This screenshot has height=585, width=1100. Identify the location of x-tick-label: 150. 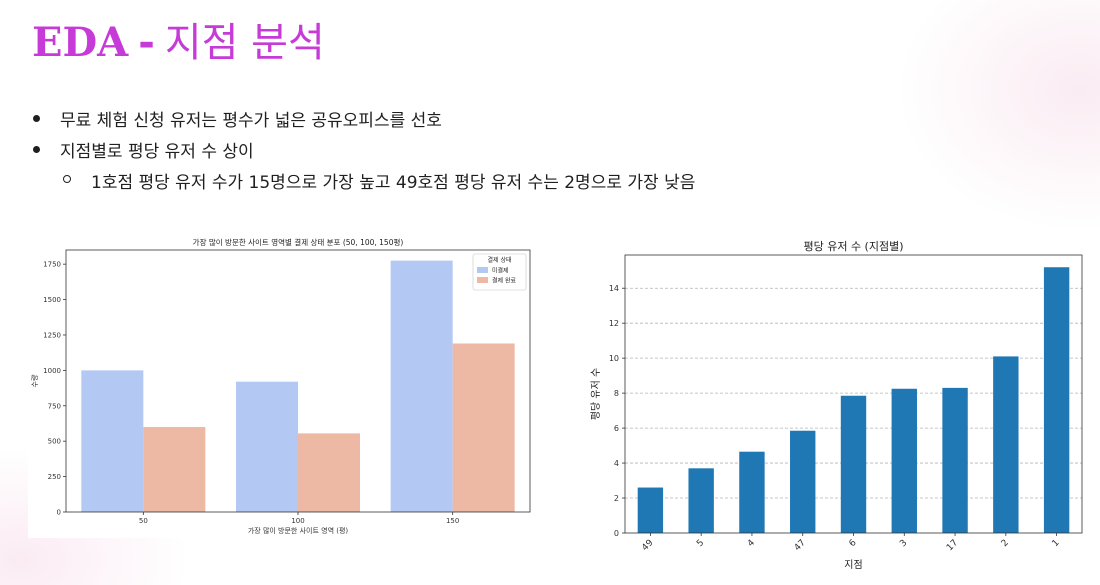
(452, 521).